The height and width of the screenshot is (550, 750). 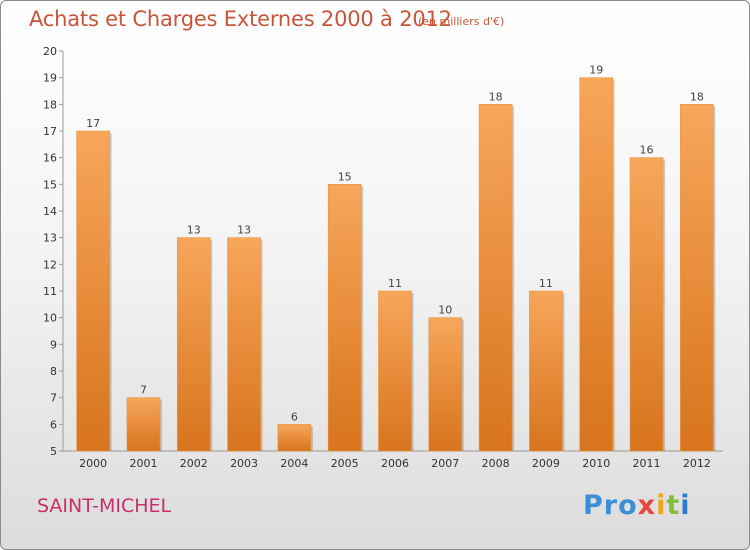 I want to click on bar-2000, so click(x=93, y=291).